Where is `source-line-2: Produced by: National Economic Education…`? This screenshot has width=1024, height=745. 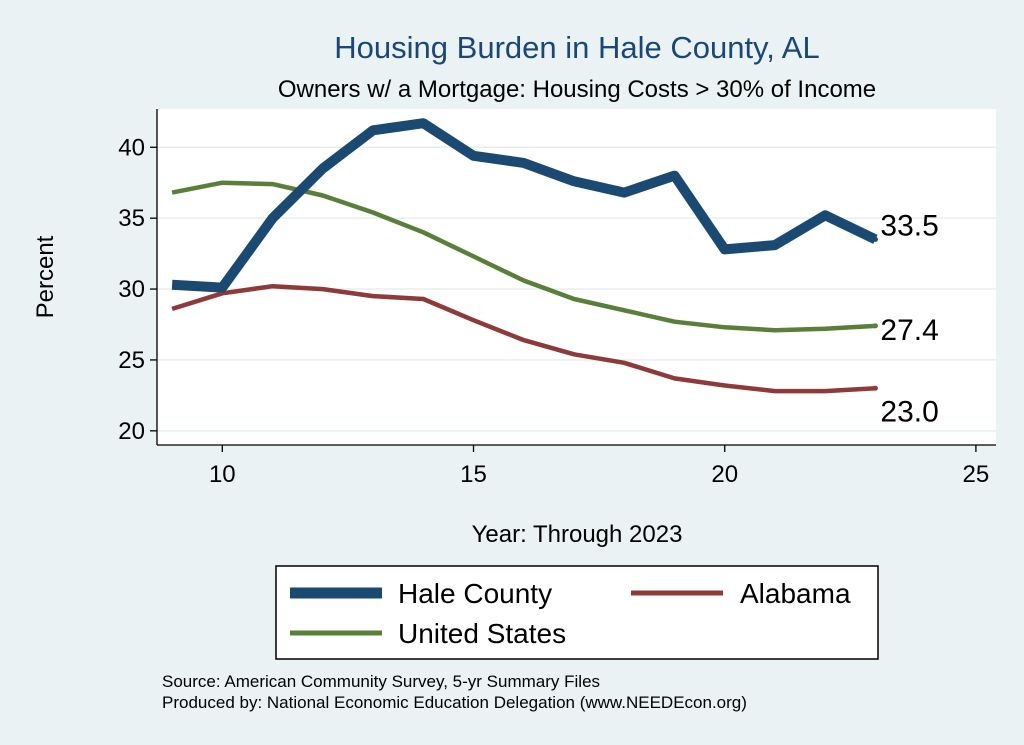 source-line-2: Produced by: National Economic Education… is located at coordinates (454, 702).